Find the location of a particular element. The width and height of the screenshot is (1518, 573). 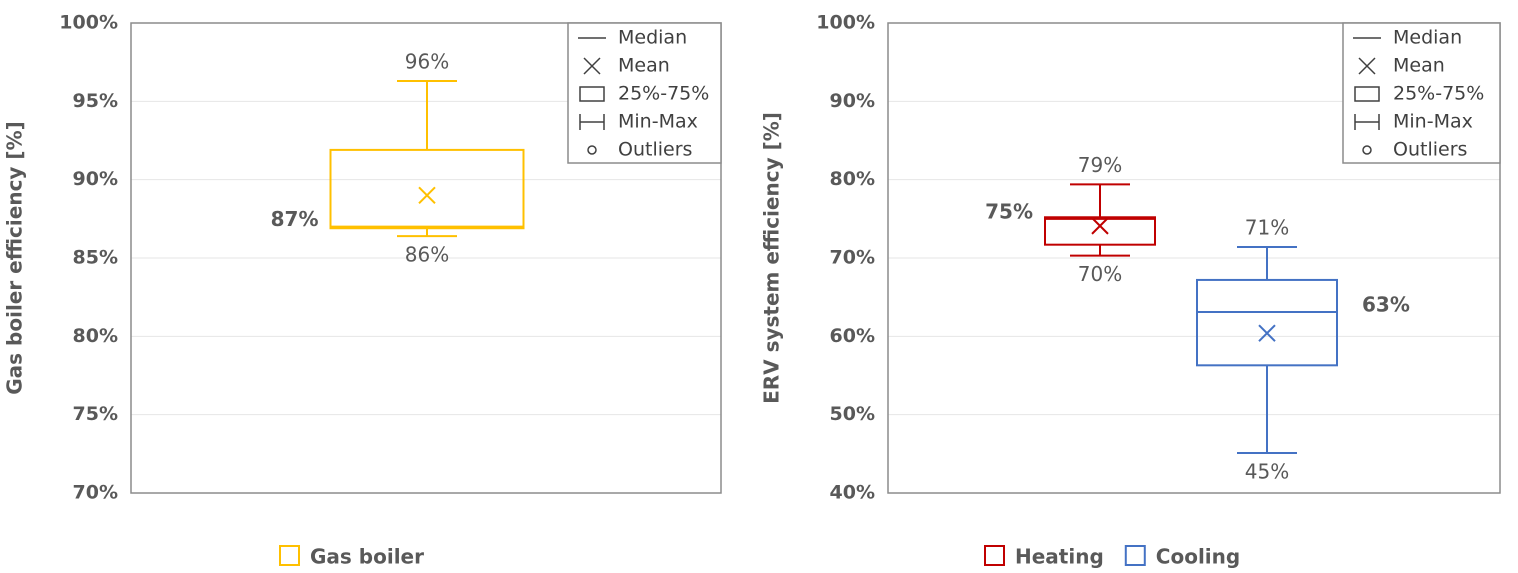

min-label: 45% is located at coordinates (1267, 472).